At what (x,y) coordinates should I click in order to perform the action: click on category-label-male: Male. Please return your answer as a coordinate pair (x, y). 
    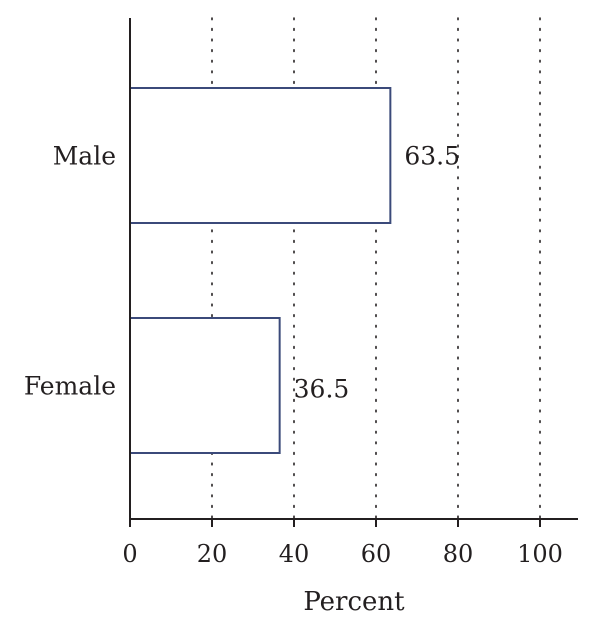
    Looking at the image, I should click on (84, 156).